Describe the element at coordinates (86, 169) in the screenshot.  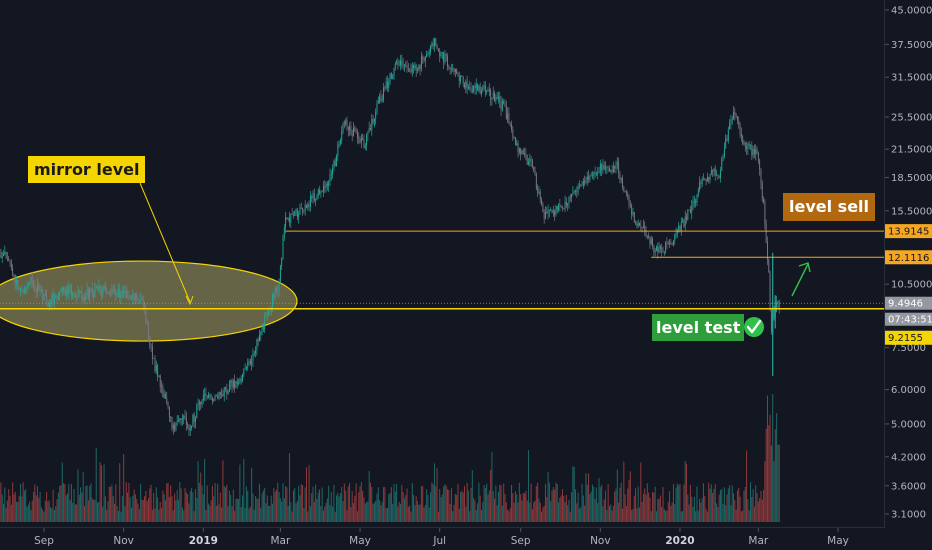
I see `mirror-level-box` at that location.